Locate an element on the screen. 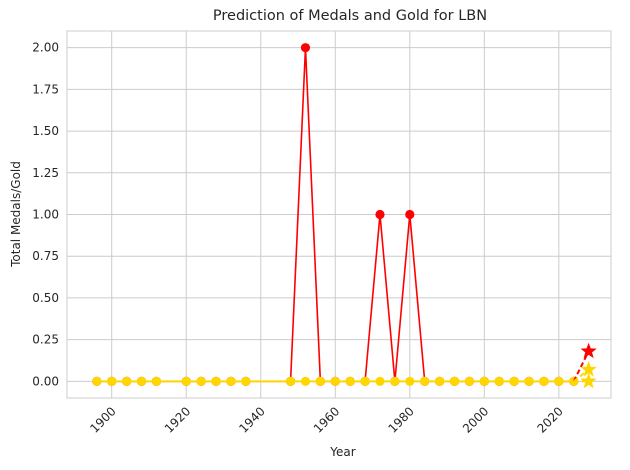  y-tick-label: 1.25 is located at coordinates (45, 173).